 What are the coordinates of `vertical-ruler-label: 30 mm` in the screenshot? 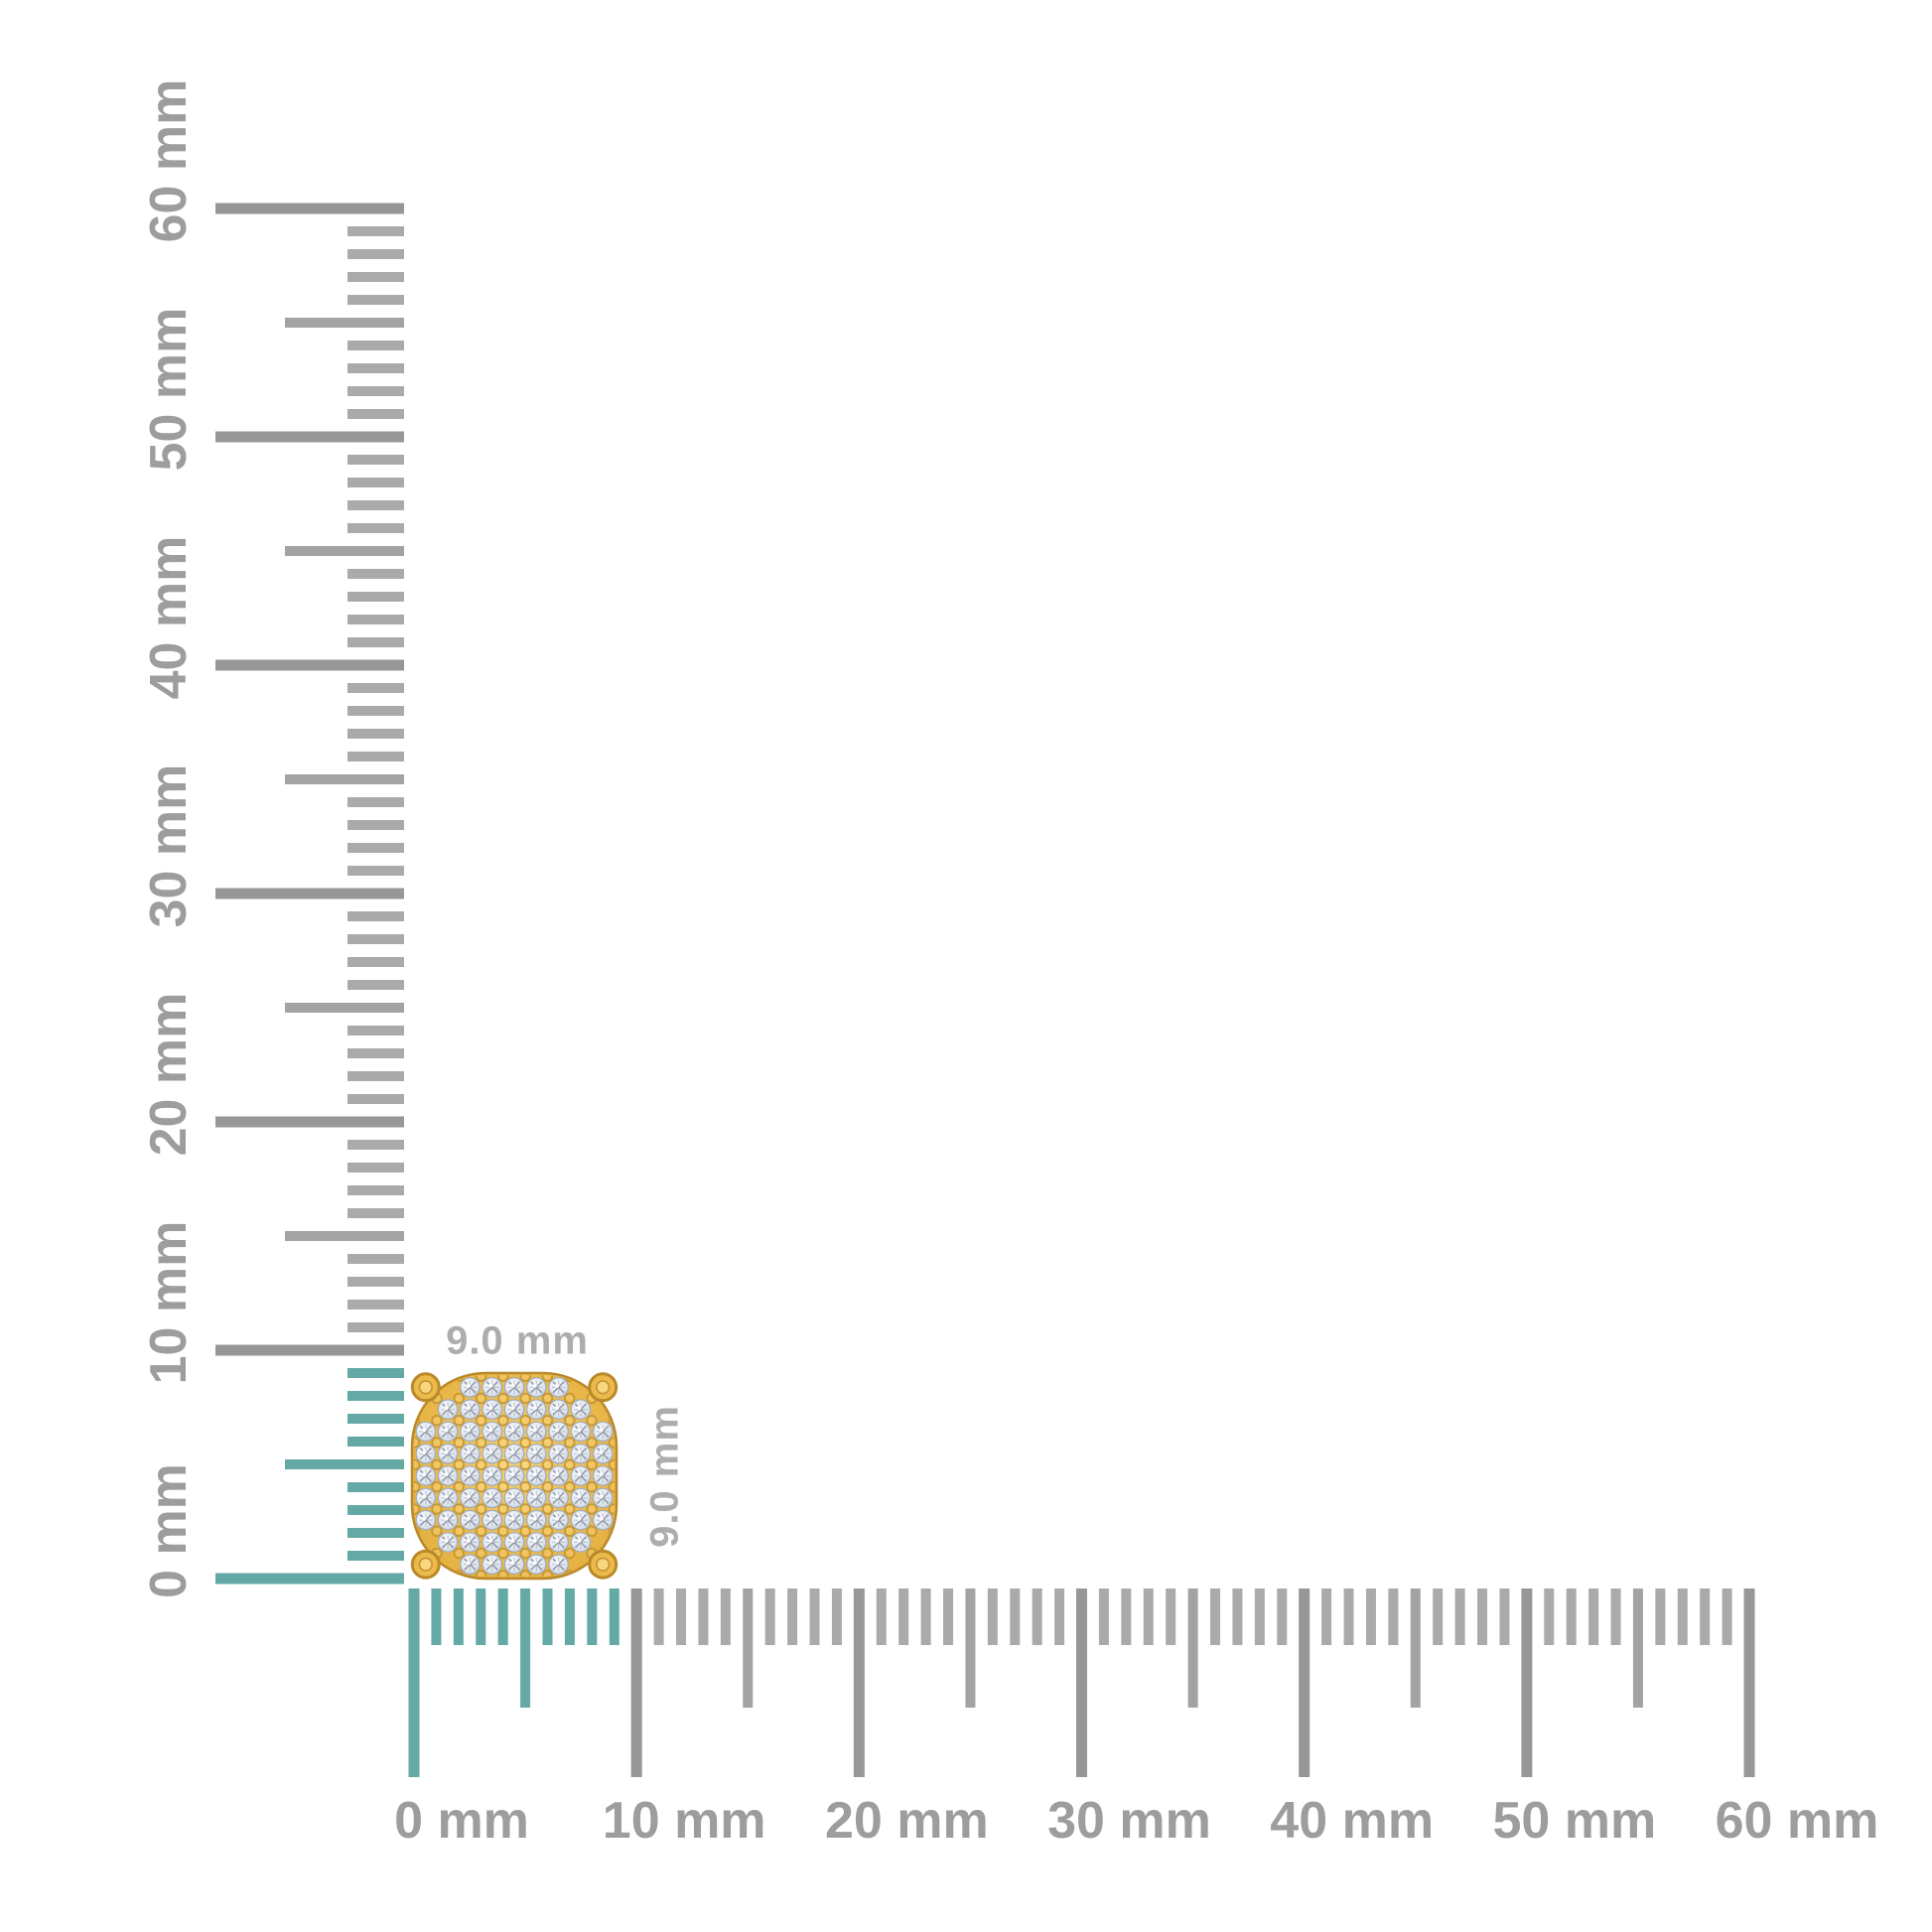 It's located at (169, 846).